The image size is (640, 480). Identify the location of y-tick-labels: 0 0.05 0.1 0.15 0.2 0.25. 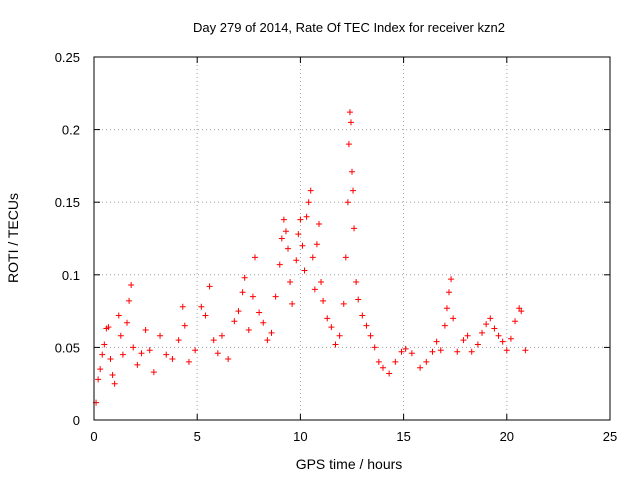
(67, 239).